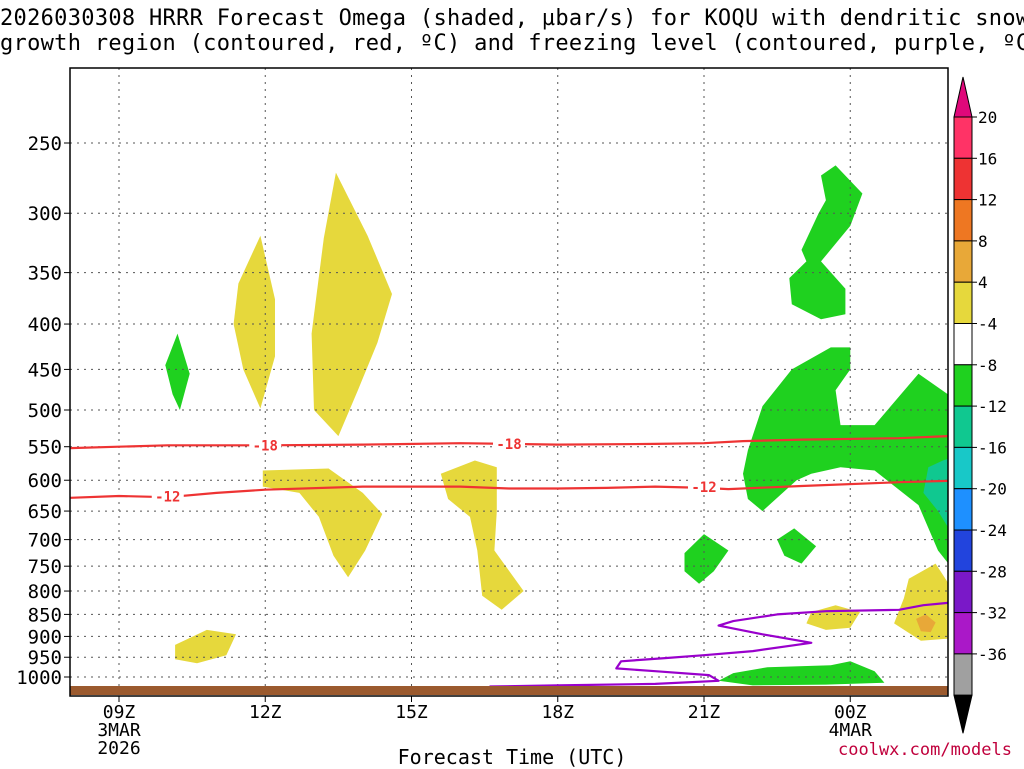 Image resolution: width=1024 pixels, height=769 pixels. What do you see at coordinates (45, 214) in the screenshot?
I see `y-tick-label-300: 300` at bounding box center [45, 214].